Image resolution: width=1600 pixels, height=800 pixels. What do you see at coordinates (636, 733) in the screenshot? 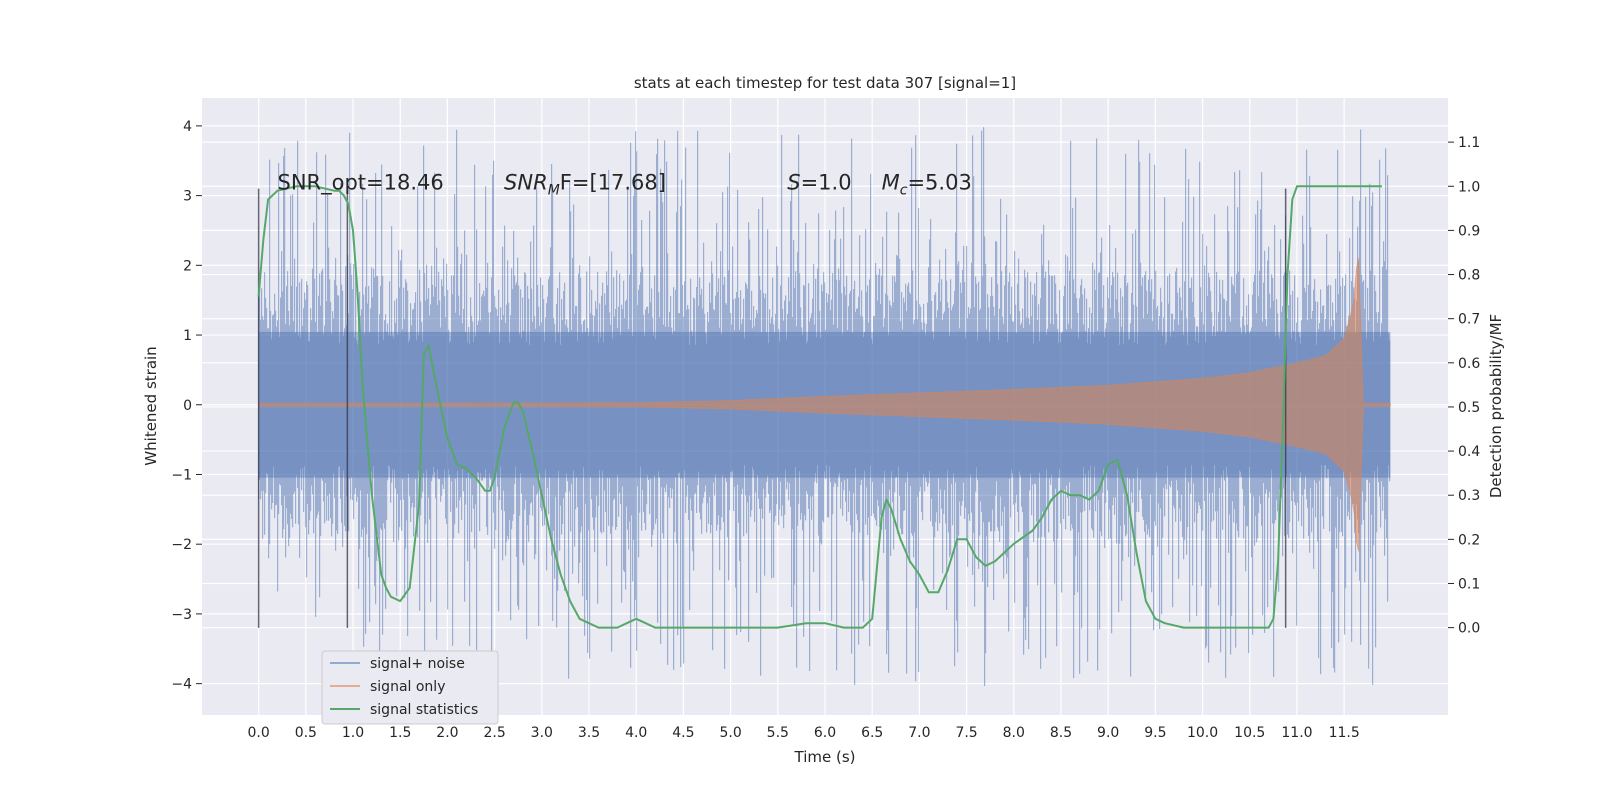
I see `x-tick-label: 4.0` at bounding box center [636, 733].